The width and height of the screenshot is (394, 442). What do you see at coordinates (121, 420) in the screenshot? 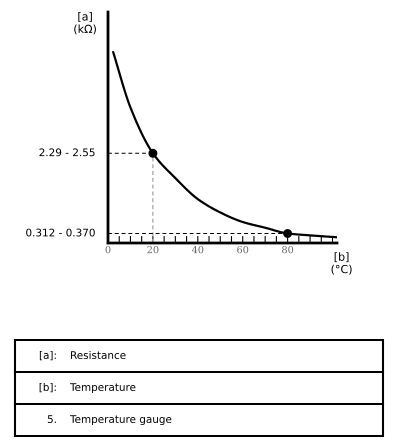
I see `text: Temperature gauge` at bounding box center [121, 420].